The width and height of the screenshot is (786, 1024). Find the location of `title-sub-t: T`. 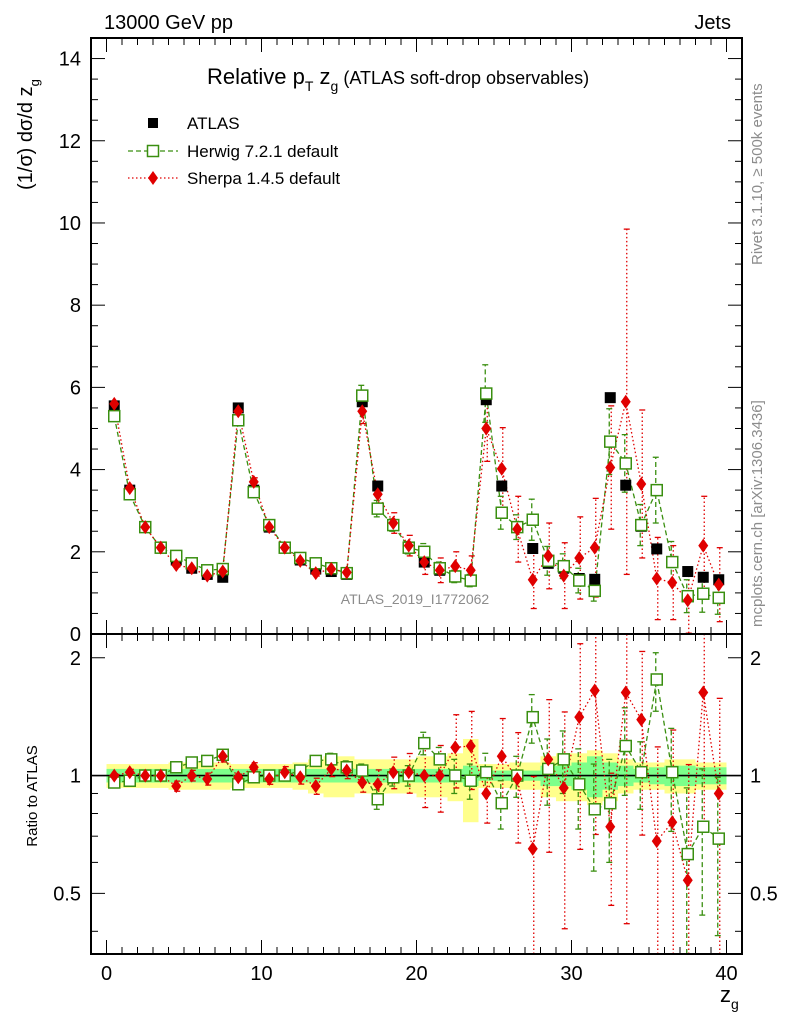

title-sub-t: T is located at coordinates (309, 86).